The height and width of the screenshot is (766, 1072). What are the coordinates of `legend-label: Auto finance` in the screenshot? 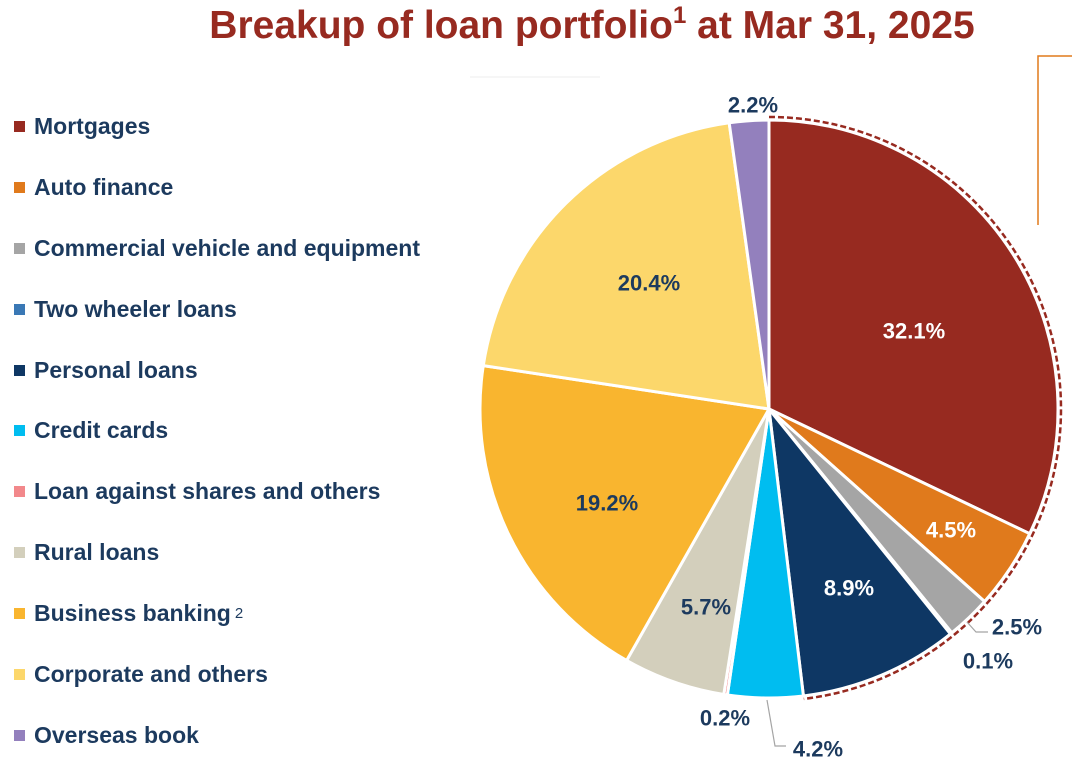 It's located at (104, 186).